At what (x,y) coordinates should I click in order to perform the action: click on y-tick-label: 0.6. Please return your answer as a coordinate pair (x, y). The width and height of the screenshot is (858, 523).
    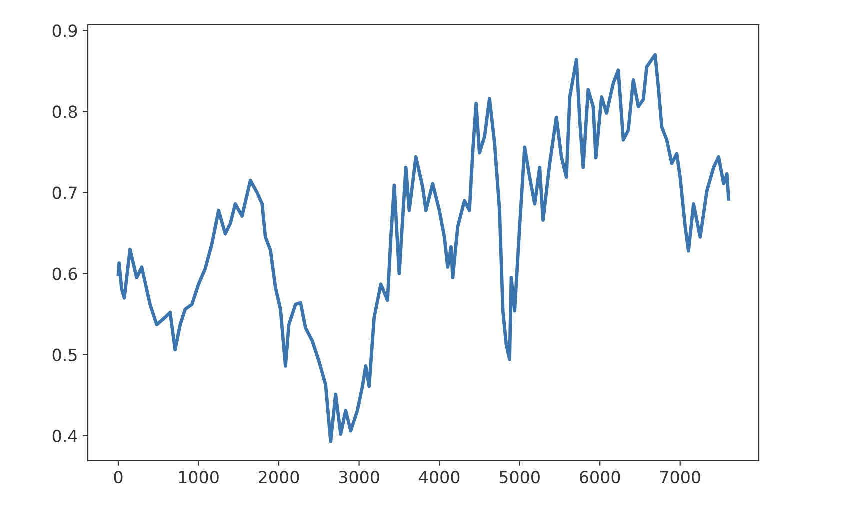
    Looking at the image, I should click on (65, 274).